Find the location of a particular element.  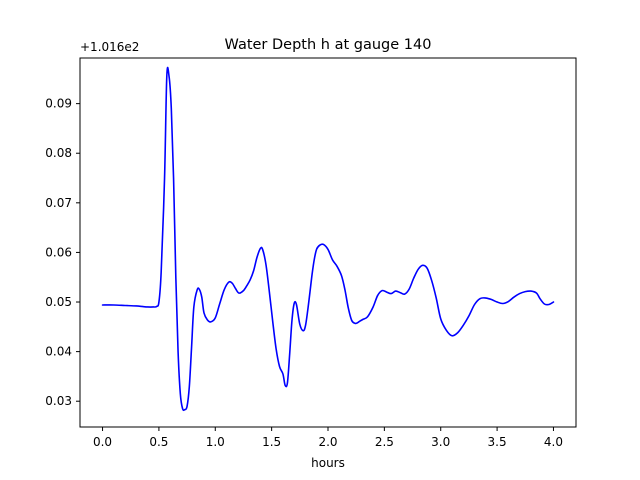

x-tick-label: 1.0 is located at coordinates (215, 442).